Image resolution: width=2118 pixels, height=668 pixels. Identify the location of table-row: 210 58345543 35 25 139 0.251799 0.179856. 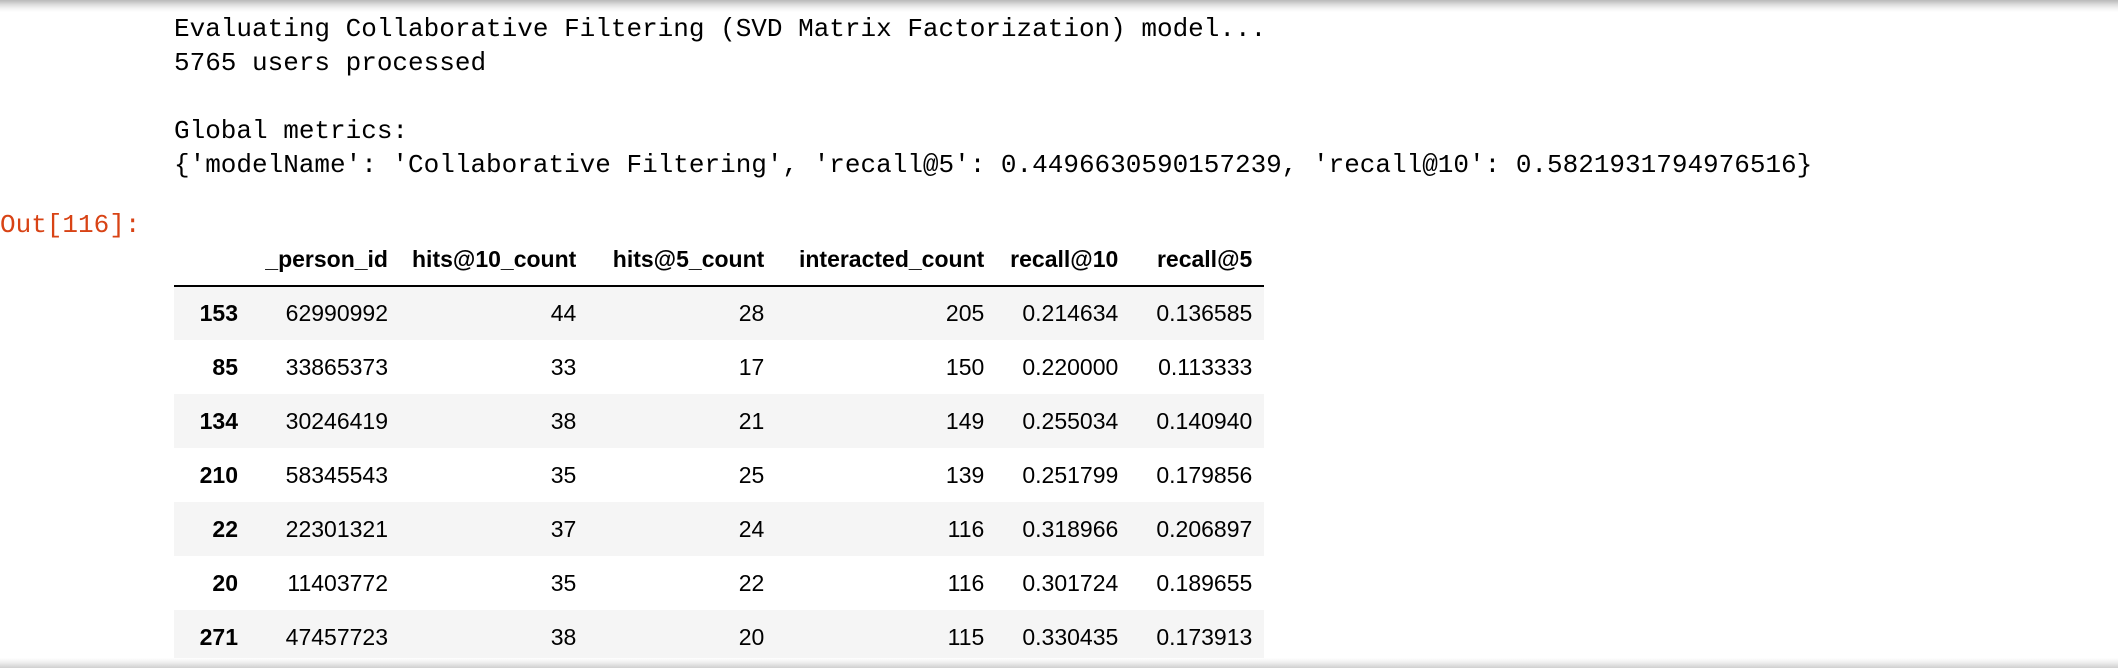
(719, 475).